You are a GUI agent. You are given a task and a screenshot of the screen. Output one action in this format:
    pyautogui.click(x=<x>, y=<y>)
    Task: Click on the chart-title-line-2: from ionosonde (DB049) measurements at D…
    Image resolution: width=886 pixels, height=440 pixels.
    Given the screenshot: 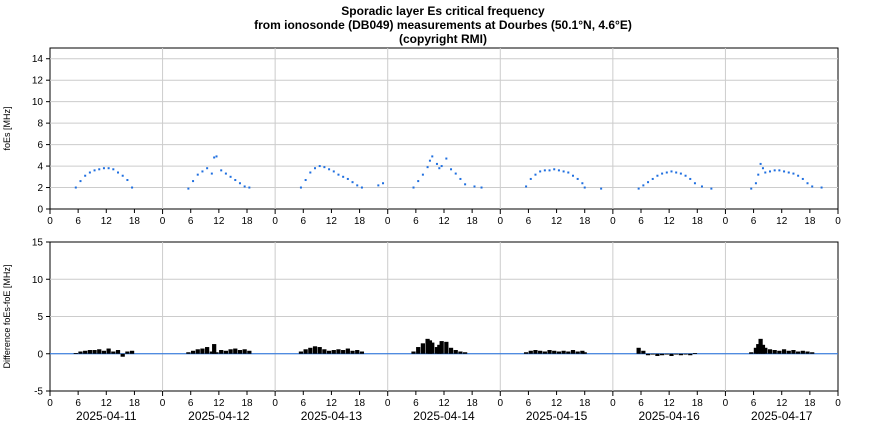 What is the action you would take?
    pyautogui.click(x=443, y=25)
    